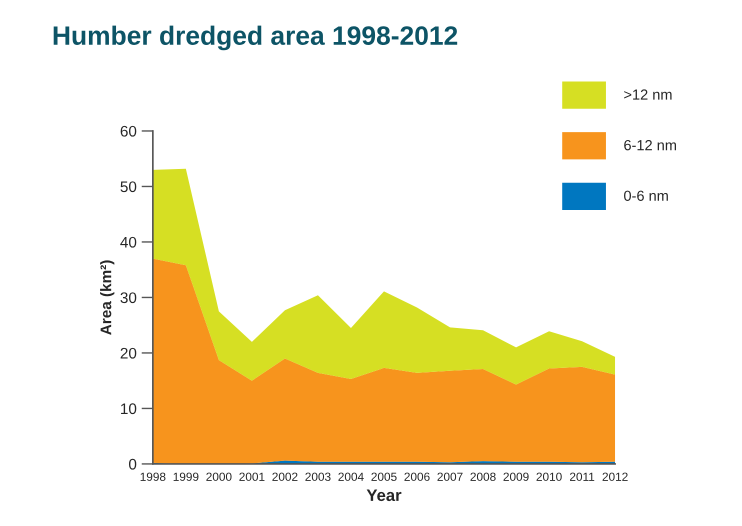 The image size is (742, 526). Describe the element at coordinates (384, 495) in the screenshot. I see `x-axis-title: Year` at that location.